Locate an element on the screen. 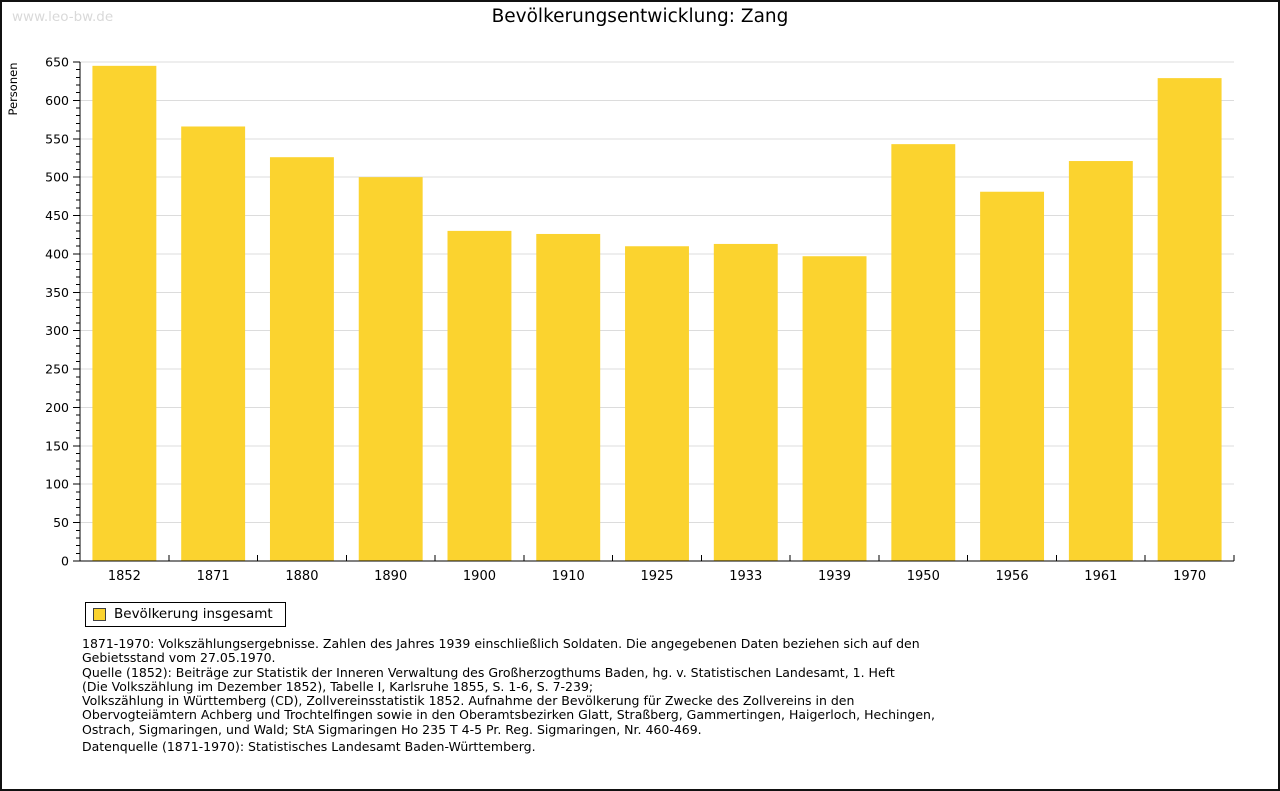 This screenshot has height=791, width=1280. x-tick-label: 1925 is located at coordinates (656, 576).